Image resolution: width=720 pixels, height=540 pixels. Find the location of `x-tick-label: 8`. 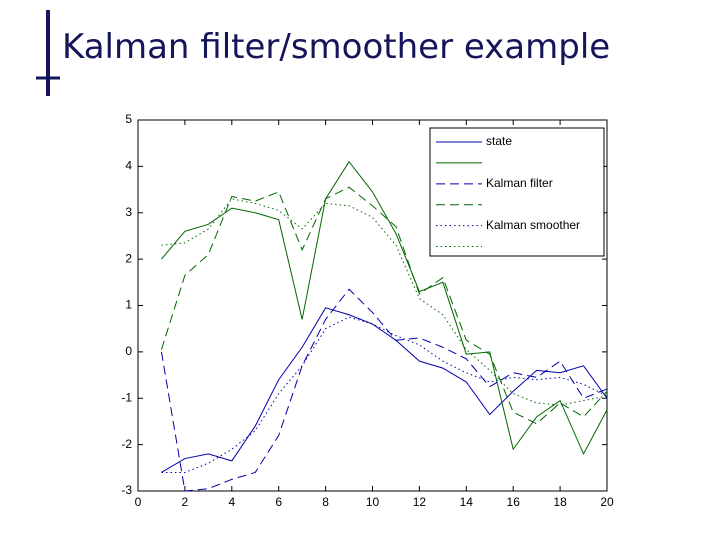

x-tick-label: 8 is located at coordinates (325, 502).